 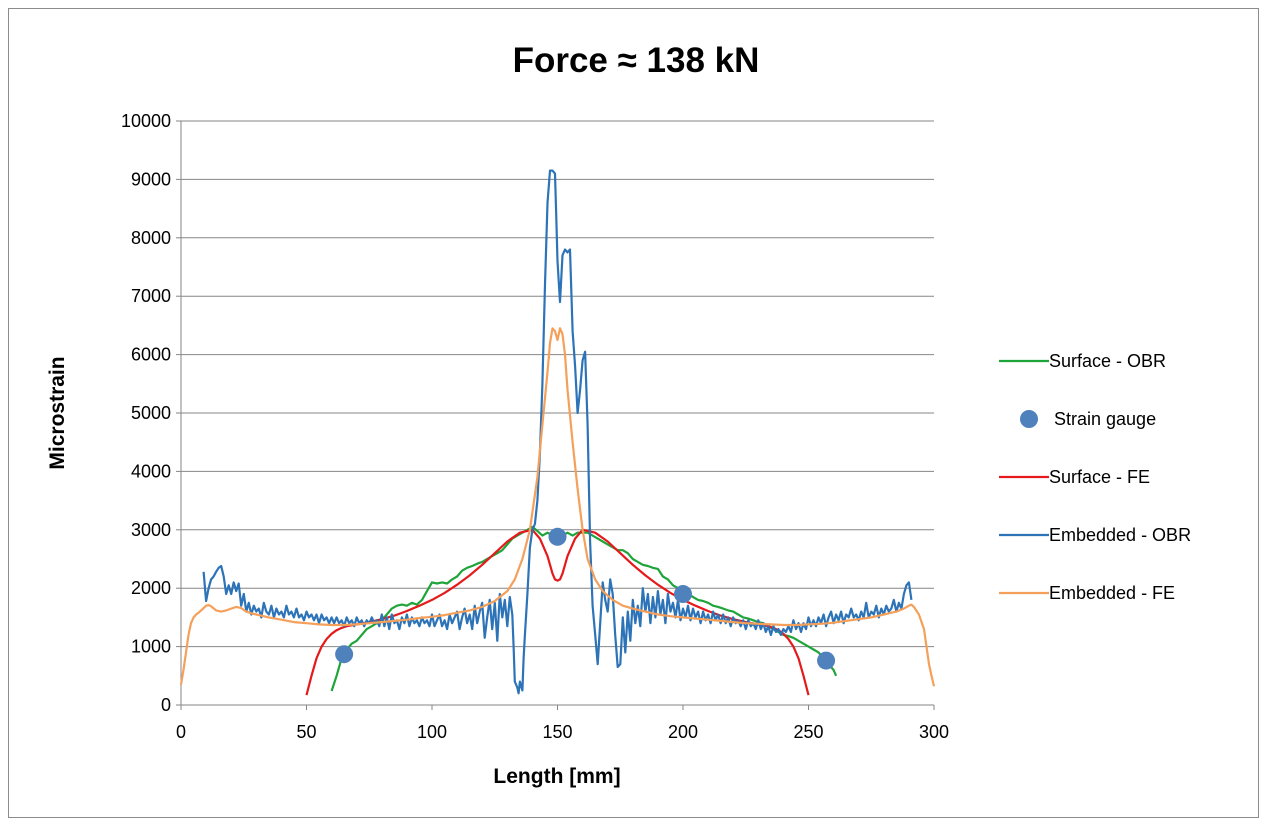 I want to click on x-axis-title: Length [mm], so click(x=556, y=776).